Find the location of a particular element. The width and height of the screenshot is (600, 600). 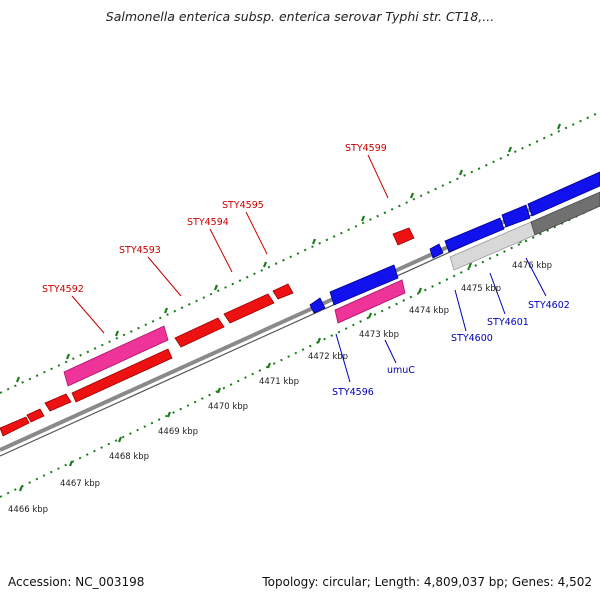

gene-forward-STY4592-rna is located at coordinates (116, 356).